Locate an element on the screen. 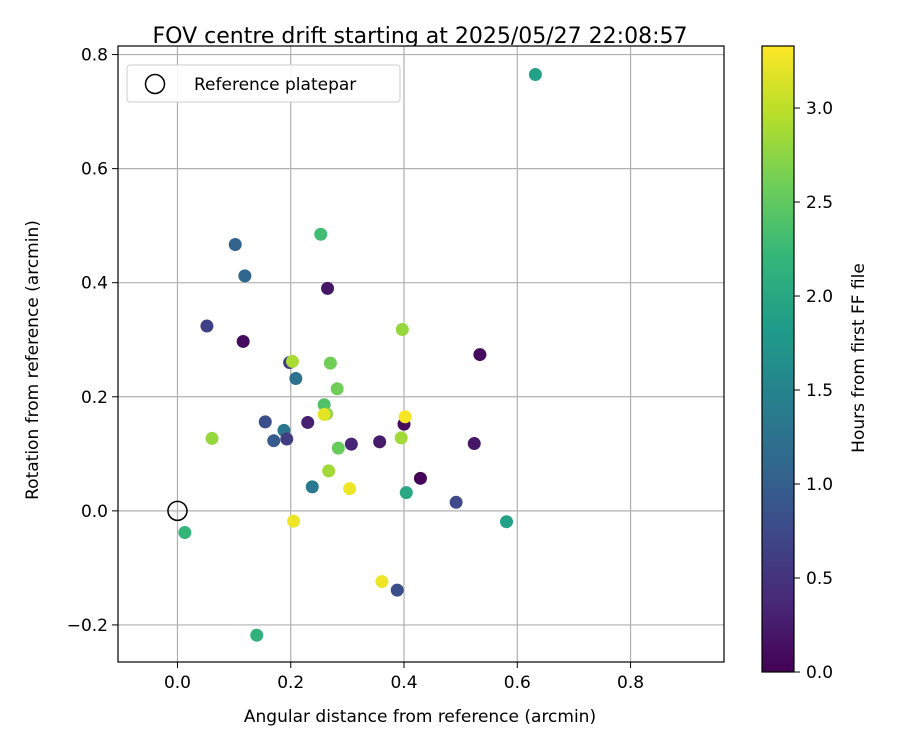  legend-box is located at coordinates (263, 83).